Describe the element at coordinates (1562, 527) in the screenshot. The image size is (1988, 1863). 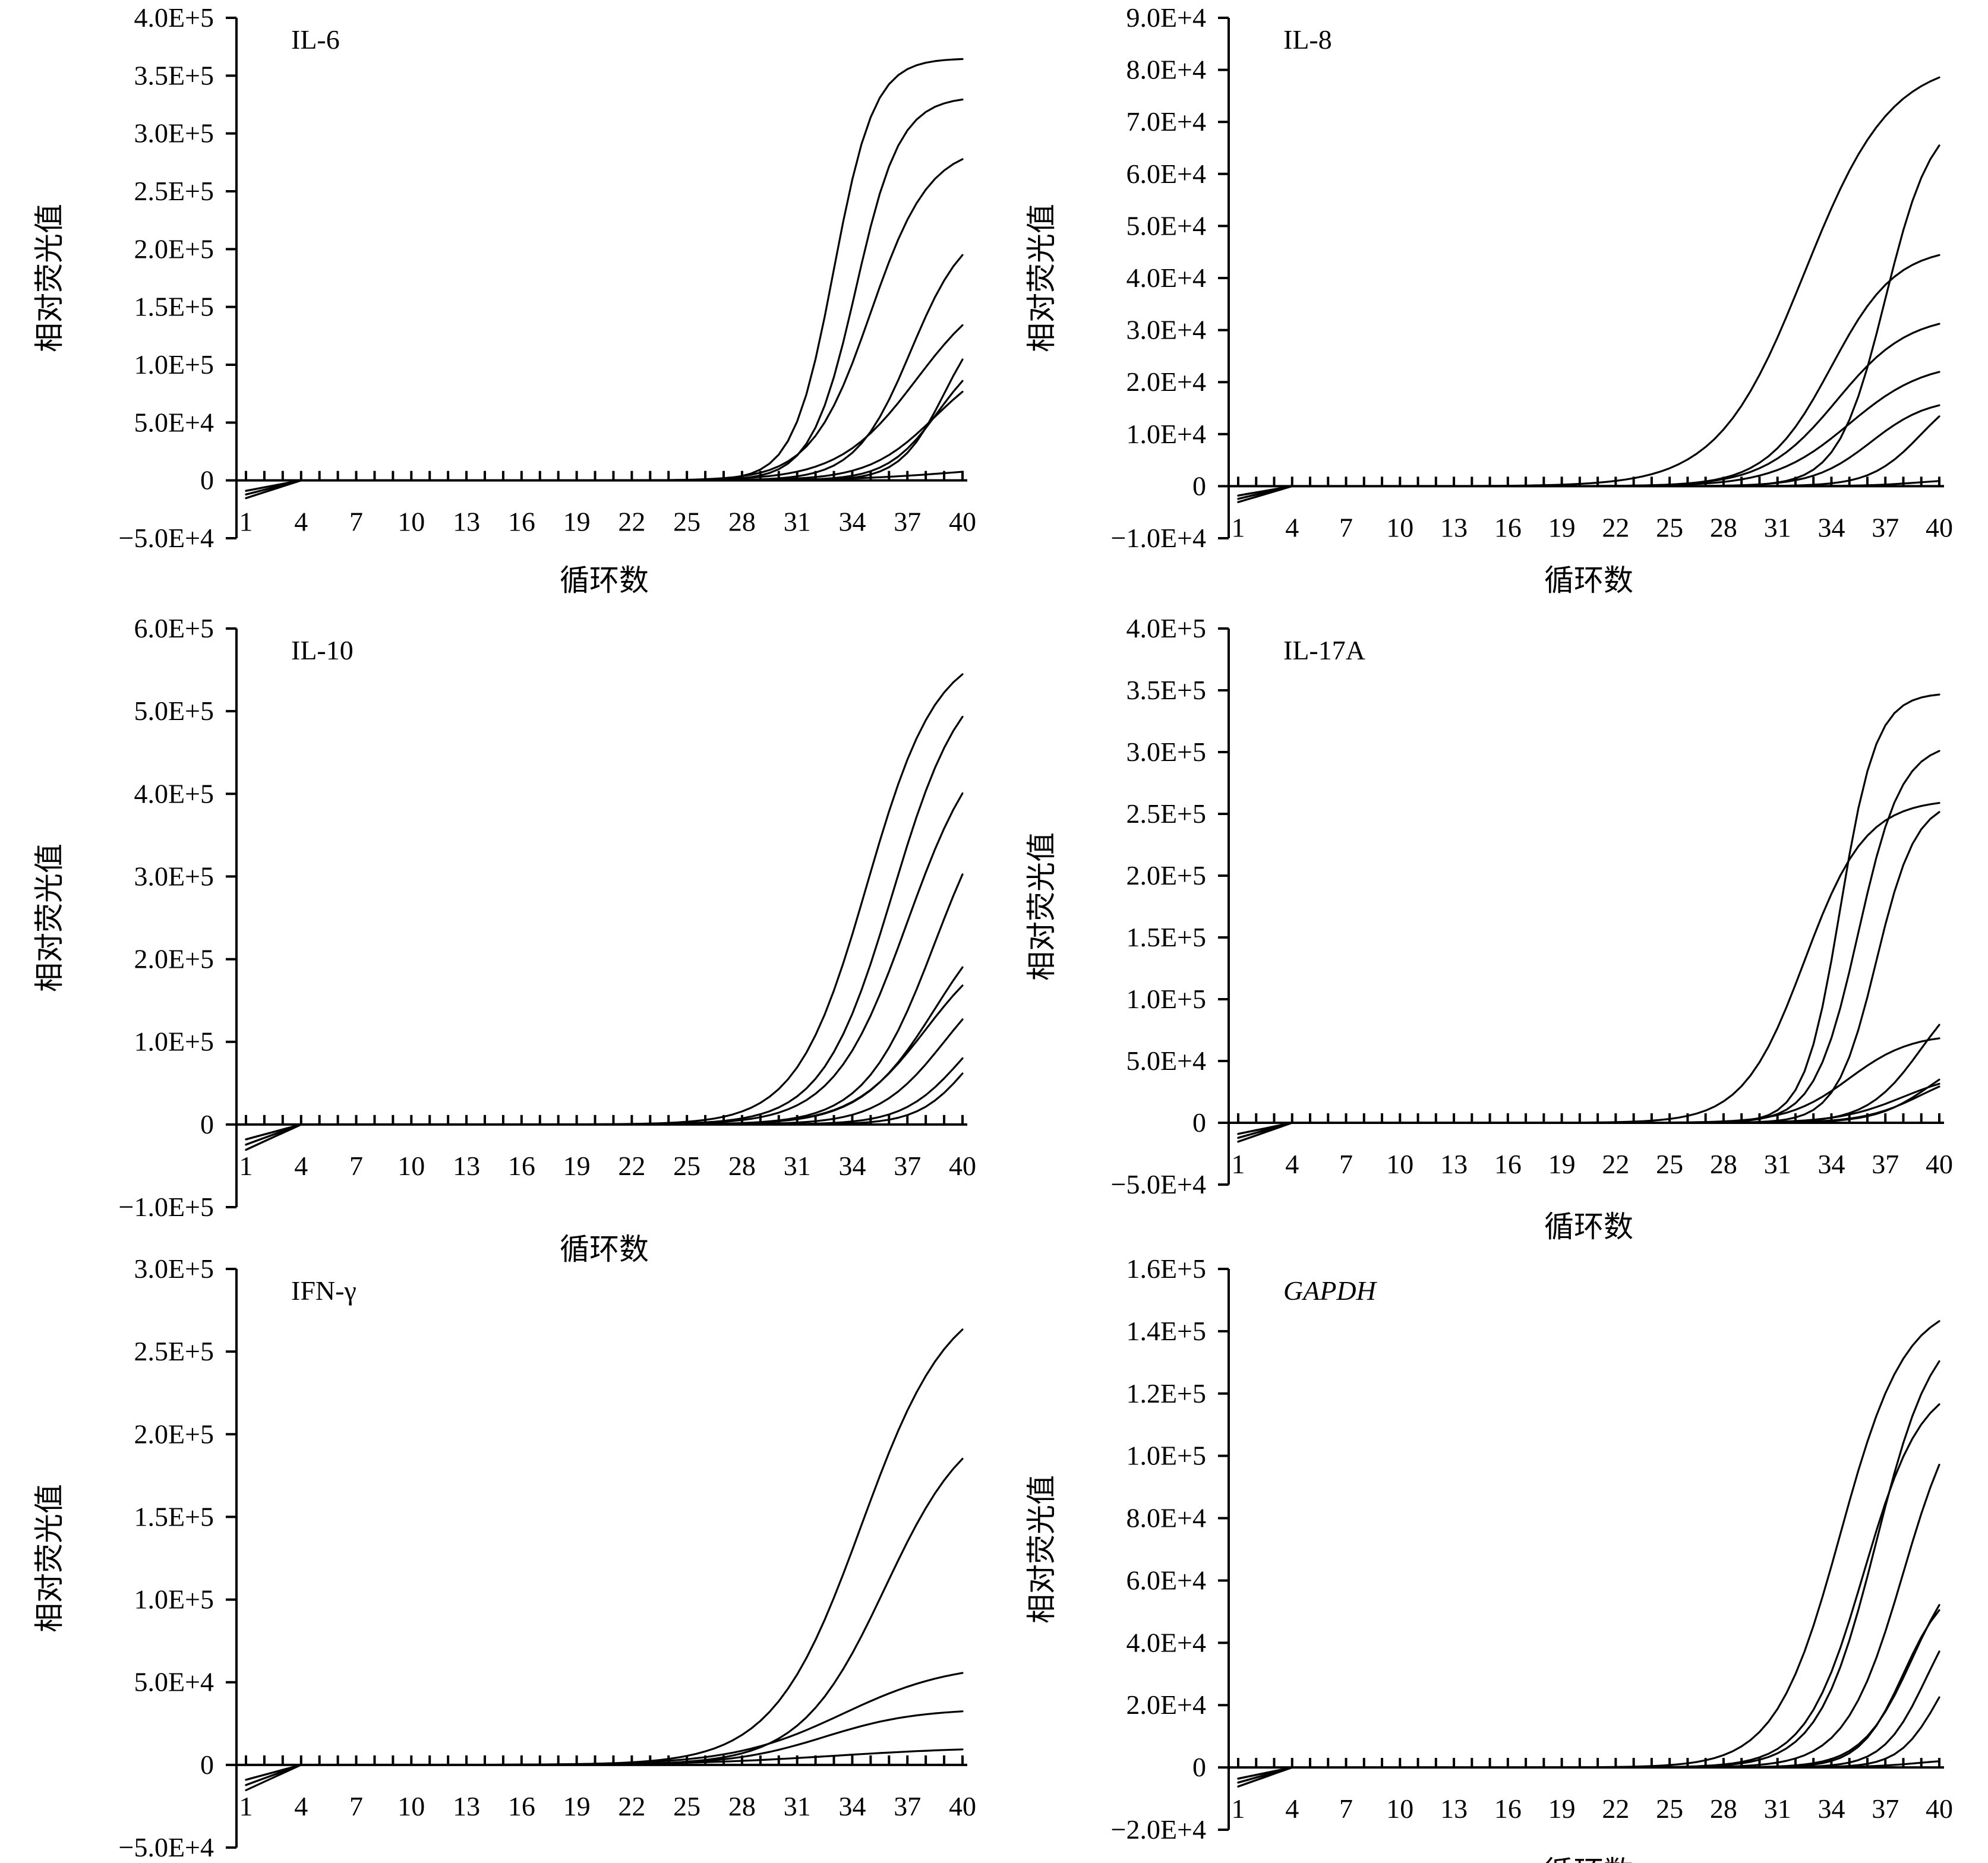
I see `x-tick-label: 19` at that location.